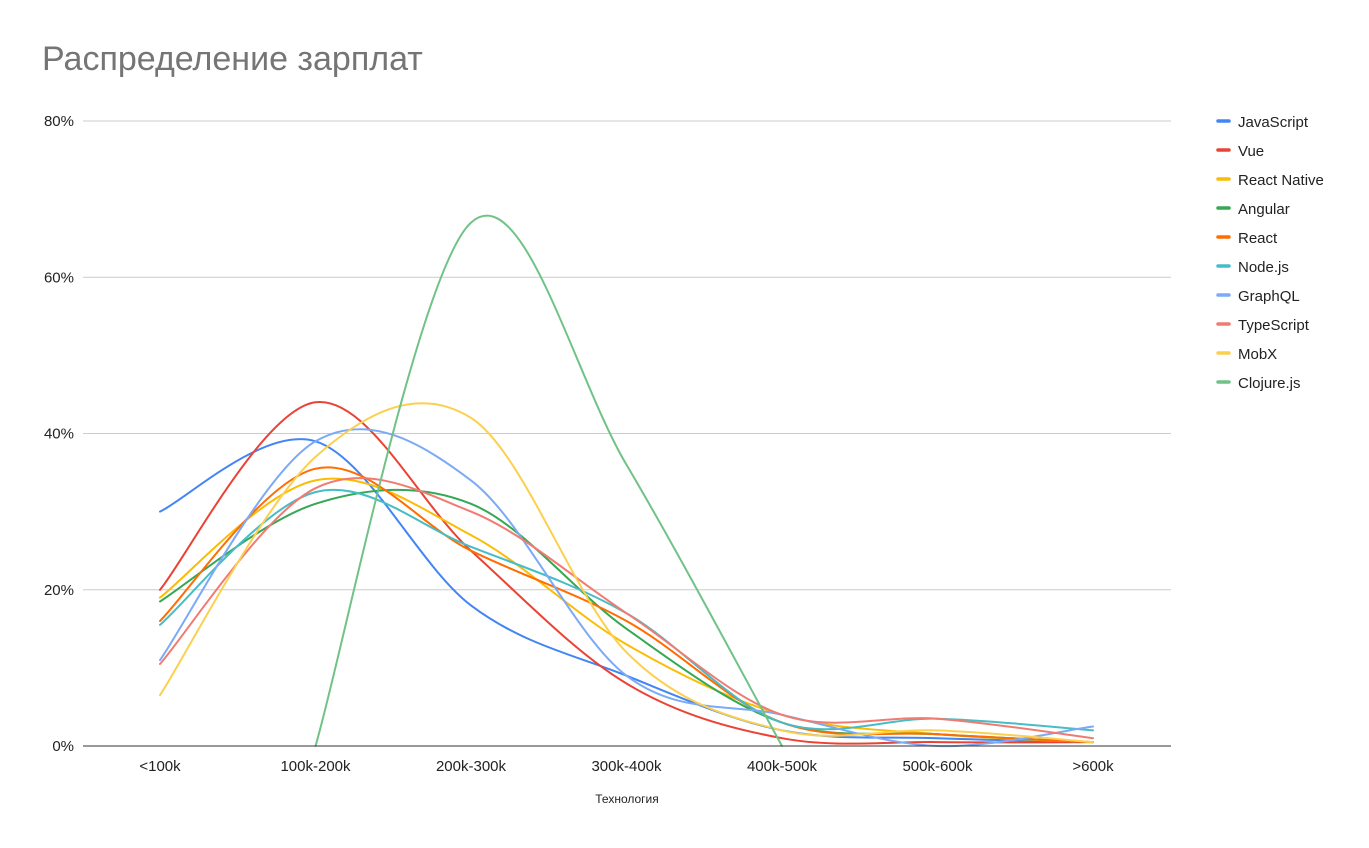 Image resolution: width=1369 pixels, height=848 pixels. What do you see at coordinates (1274, 325) in the screenshot?
I see `legend-label-typescript: TypeScript` at bounding box center [1274, 325].